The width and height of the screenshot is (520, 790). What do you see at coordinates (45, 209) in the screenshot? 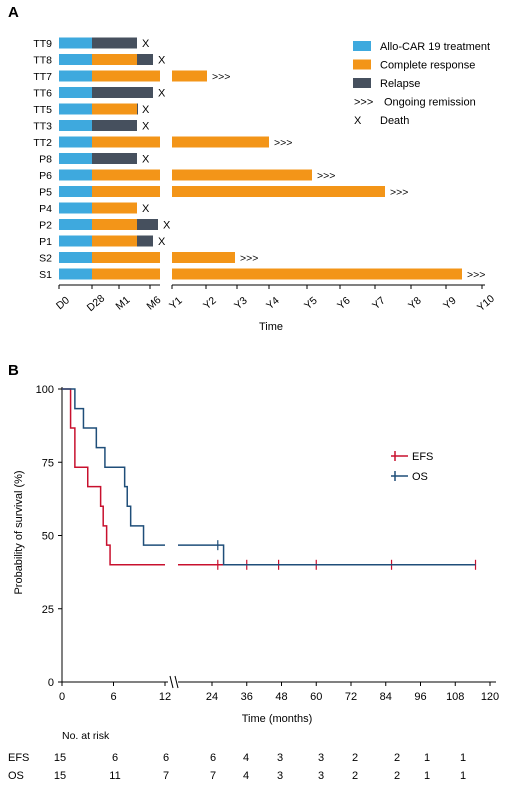
I see `patient-label-p4: P4` at bounding box center [45, 209].